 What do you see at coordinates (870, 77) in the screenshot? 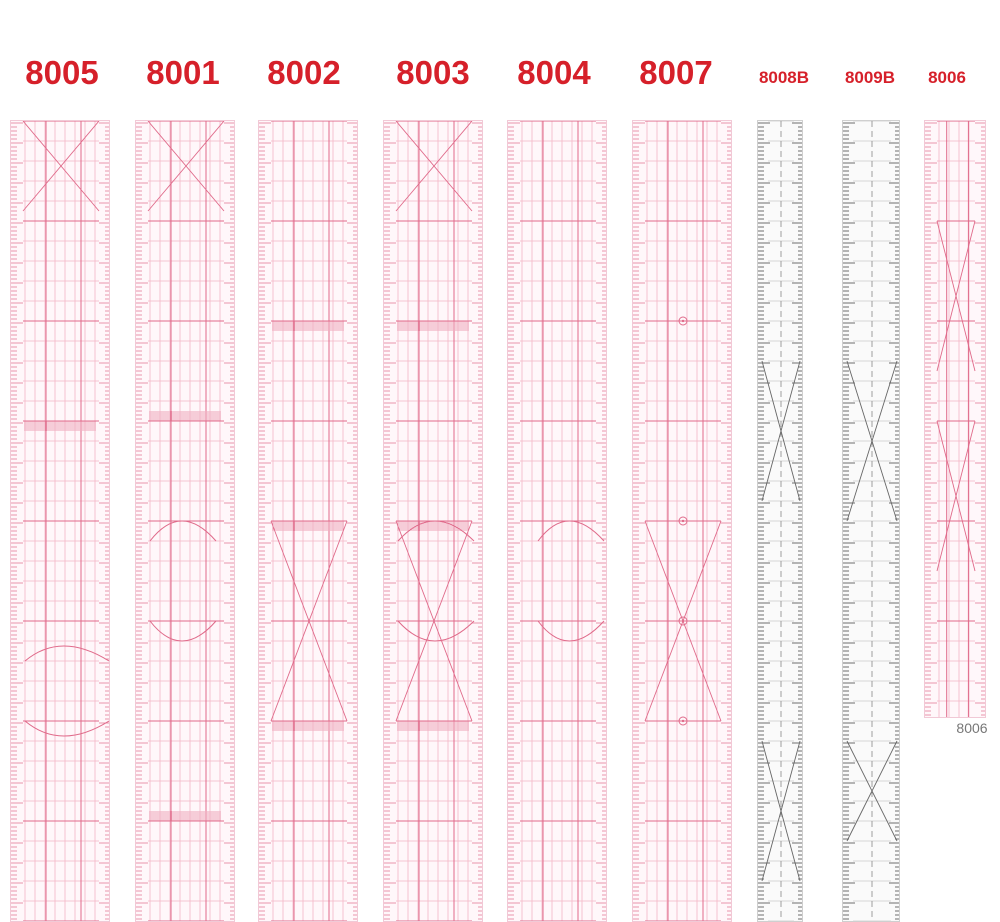
I see `label-8009b: 8009B` at bounding box center [870, 77].